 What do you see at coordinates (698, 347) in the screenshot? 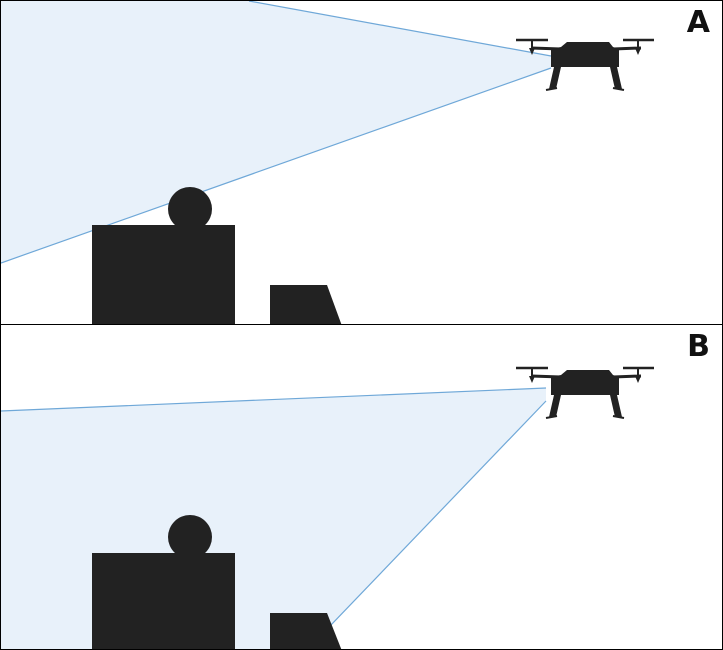
I see `panel-label: B` at bounding box center [698, 347].